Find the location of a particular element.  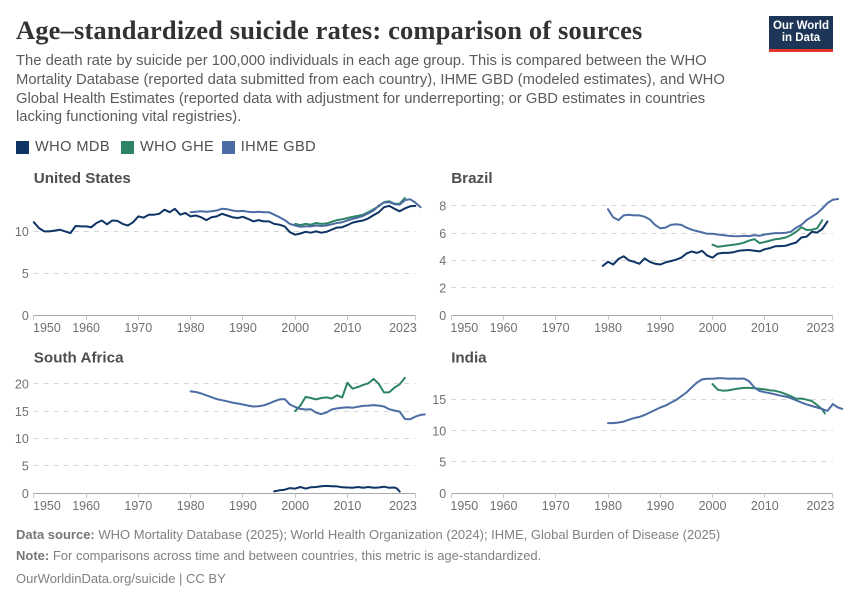

svg-text: 4 is located at coordinates (442, 261).